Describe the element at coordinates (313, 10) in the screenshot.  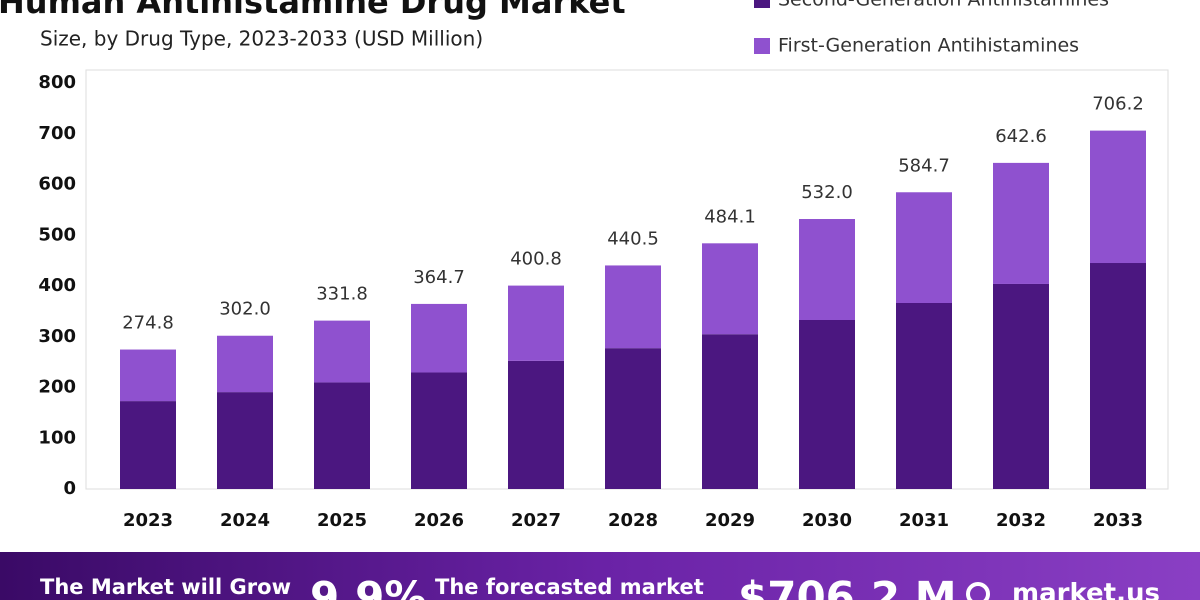
I see `chart-title: Human Antihistamine Drug Market` at that location.